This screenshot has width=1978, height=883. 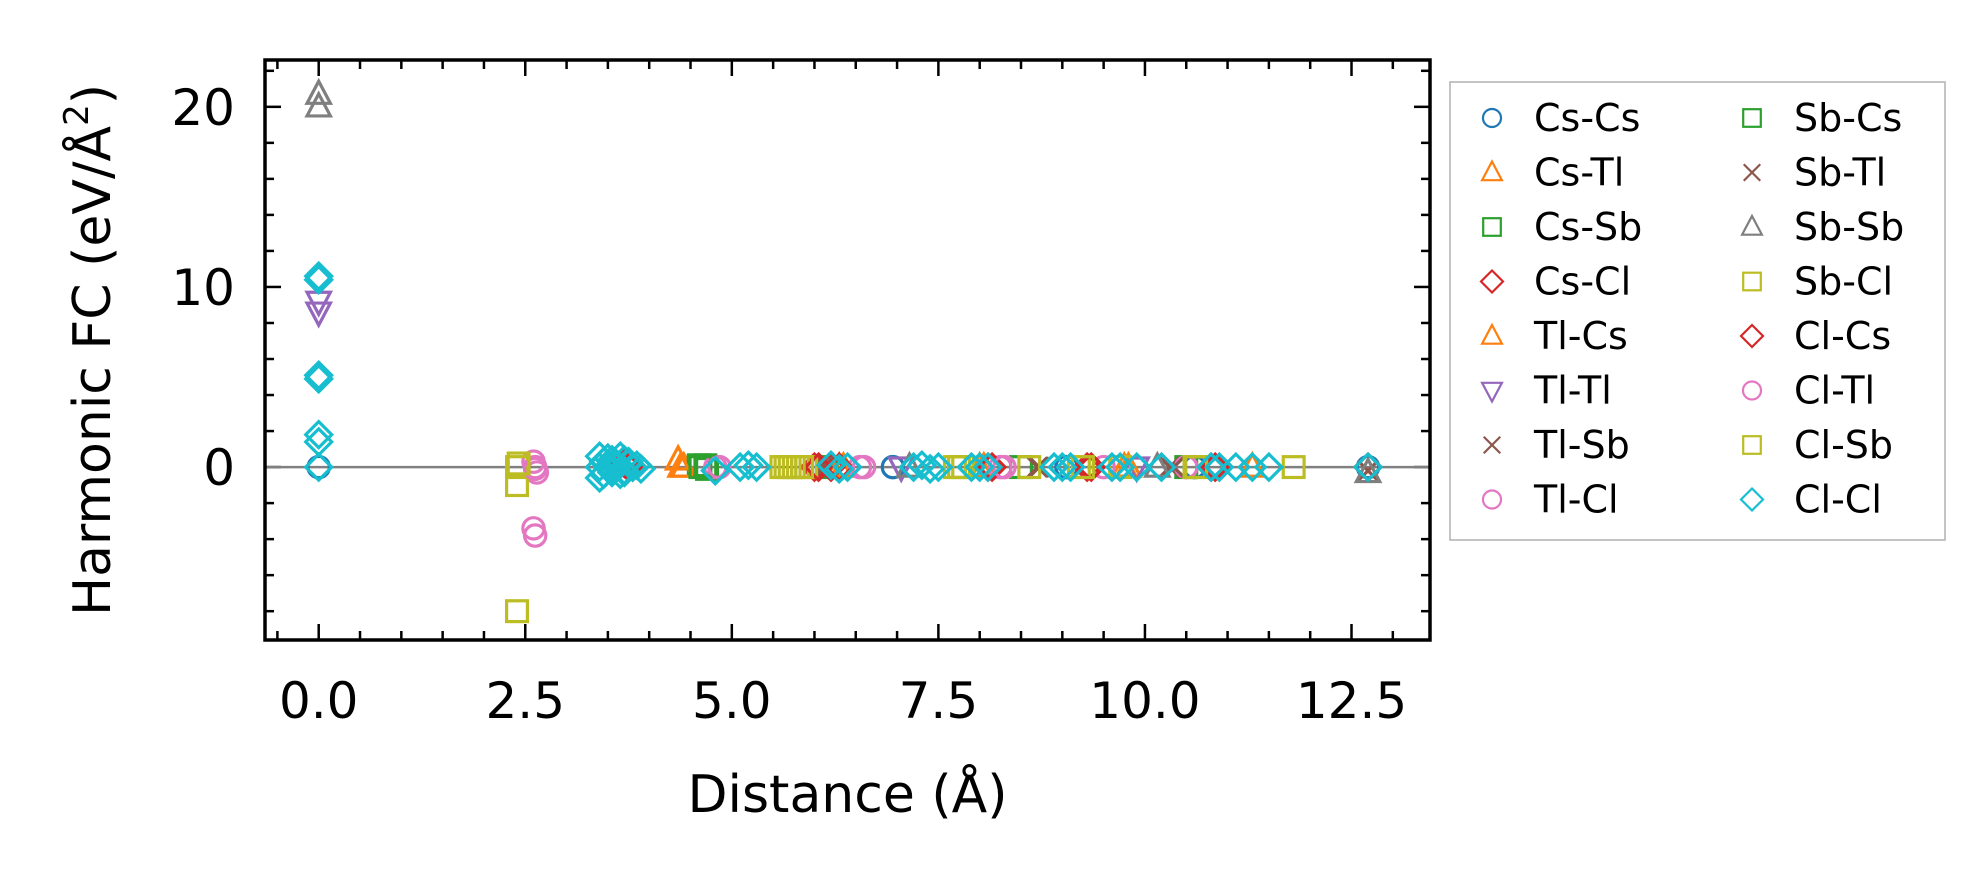 I want to click on y-tick-label: 0, so click(x=219, y=468).